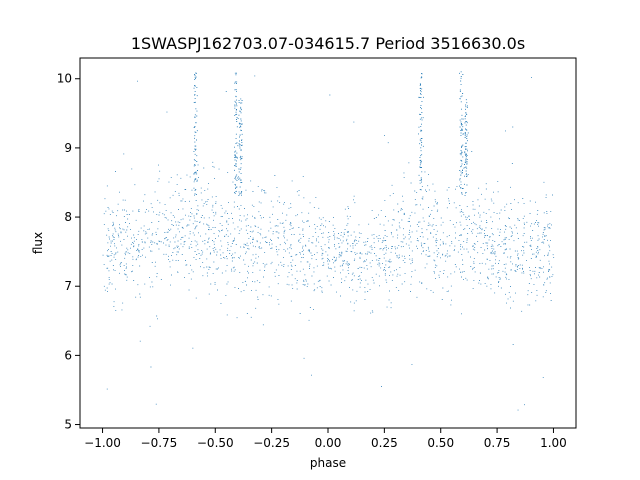  I want to click on x-axis-label: phase, so click(328, 463).